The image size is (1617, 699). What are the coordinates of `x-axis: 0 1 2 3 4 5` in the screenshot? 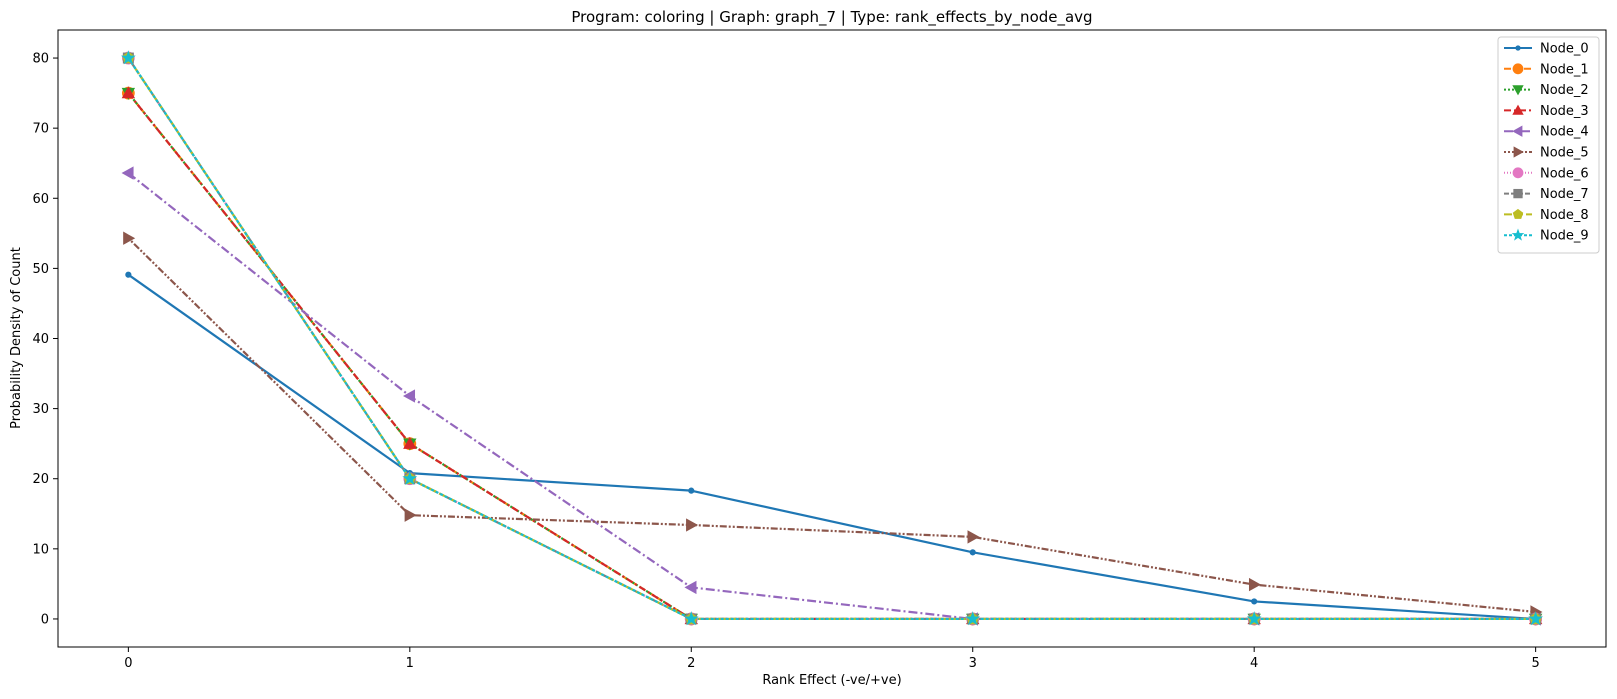 It's located at (832, 659).